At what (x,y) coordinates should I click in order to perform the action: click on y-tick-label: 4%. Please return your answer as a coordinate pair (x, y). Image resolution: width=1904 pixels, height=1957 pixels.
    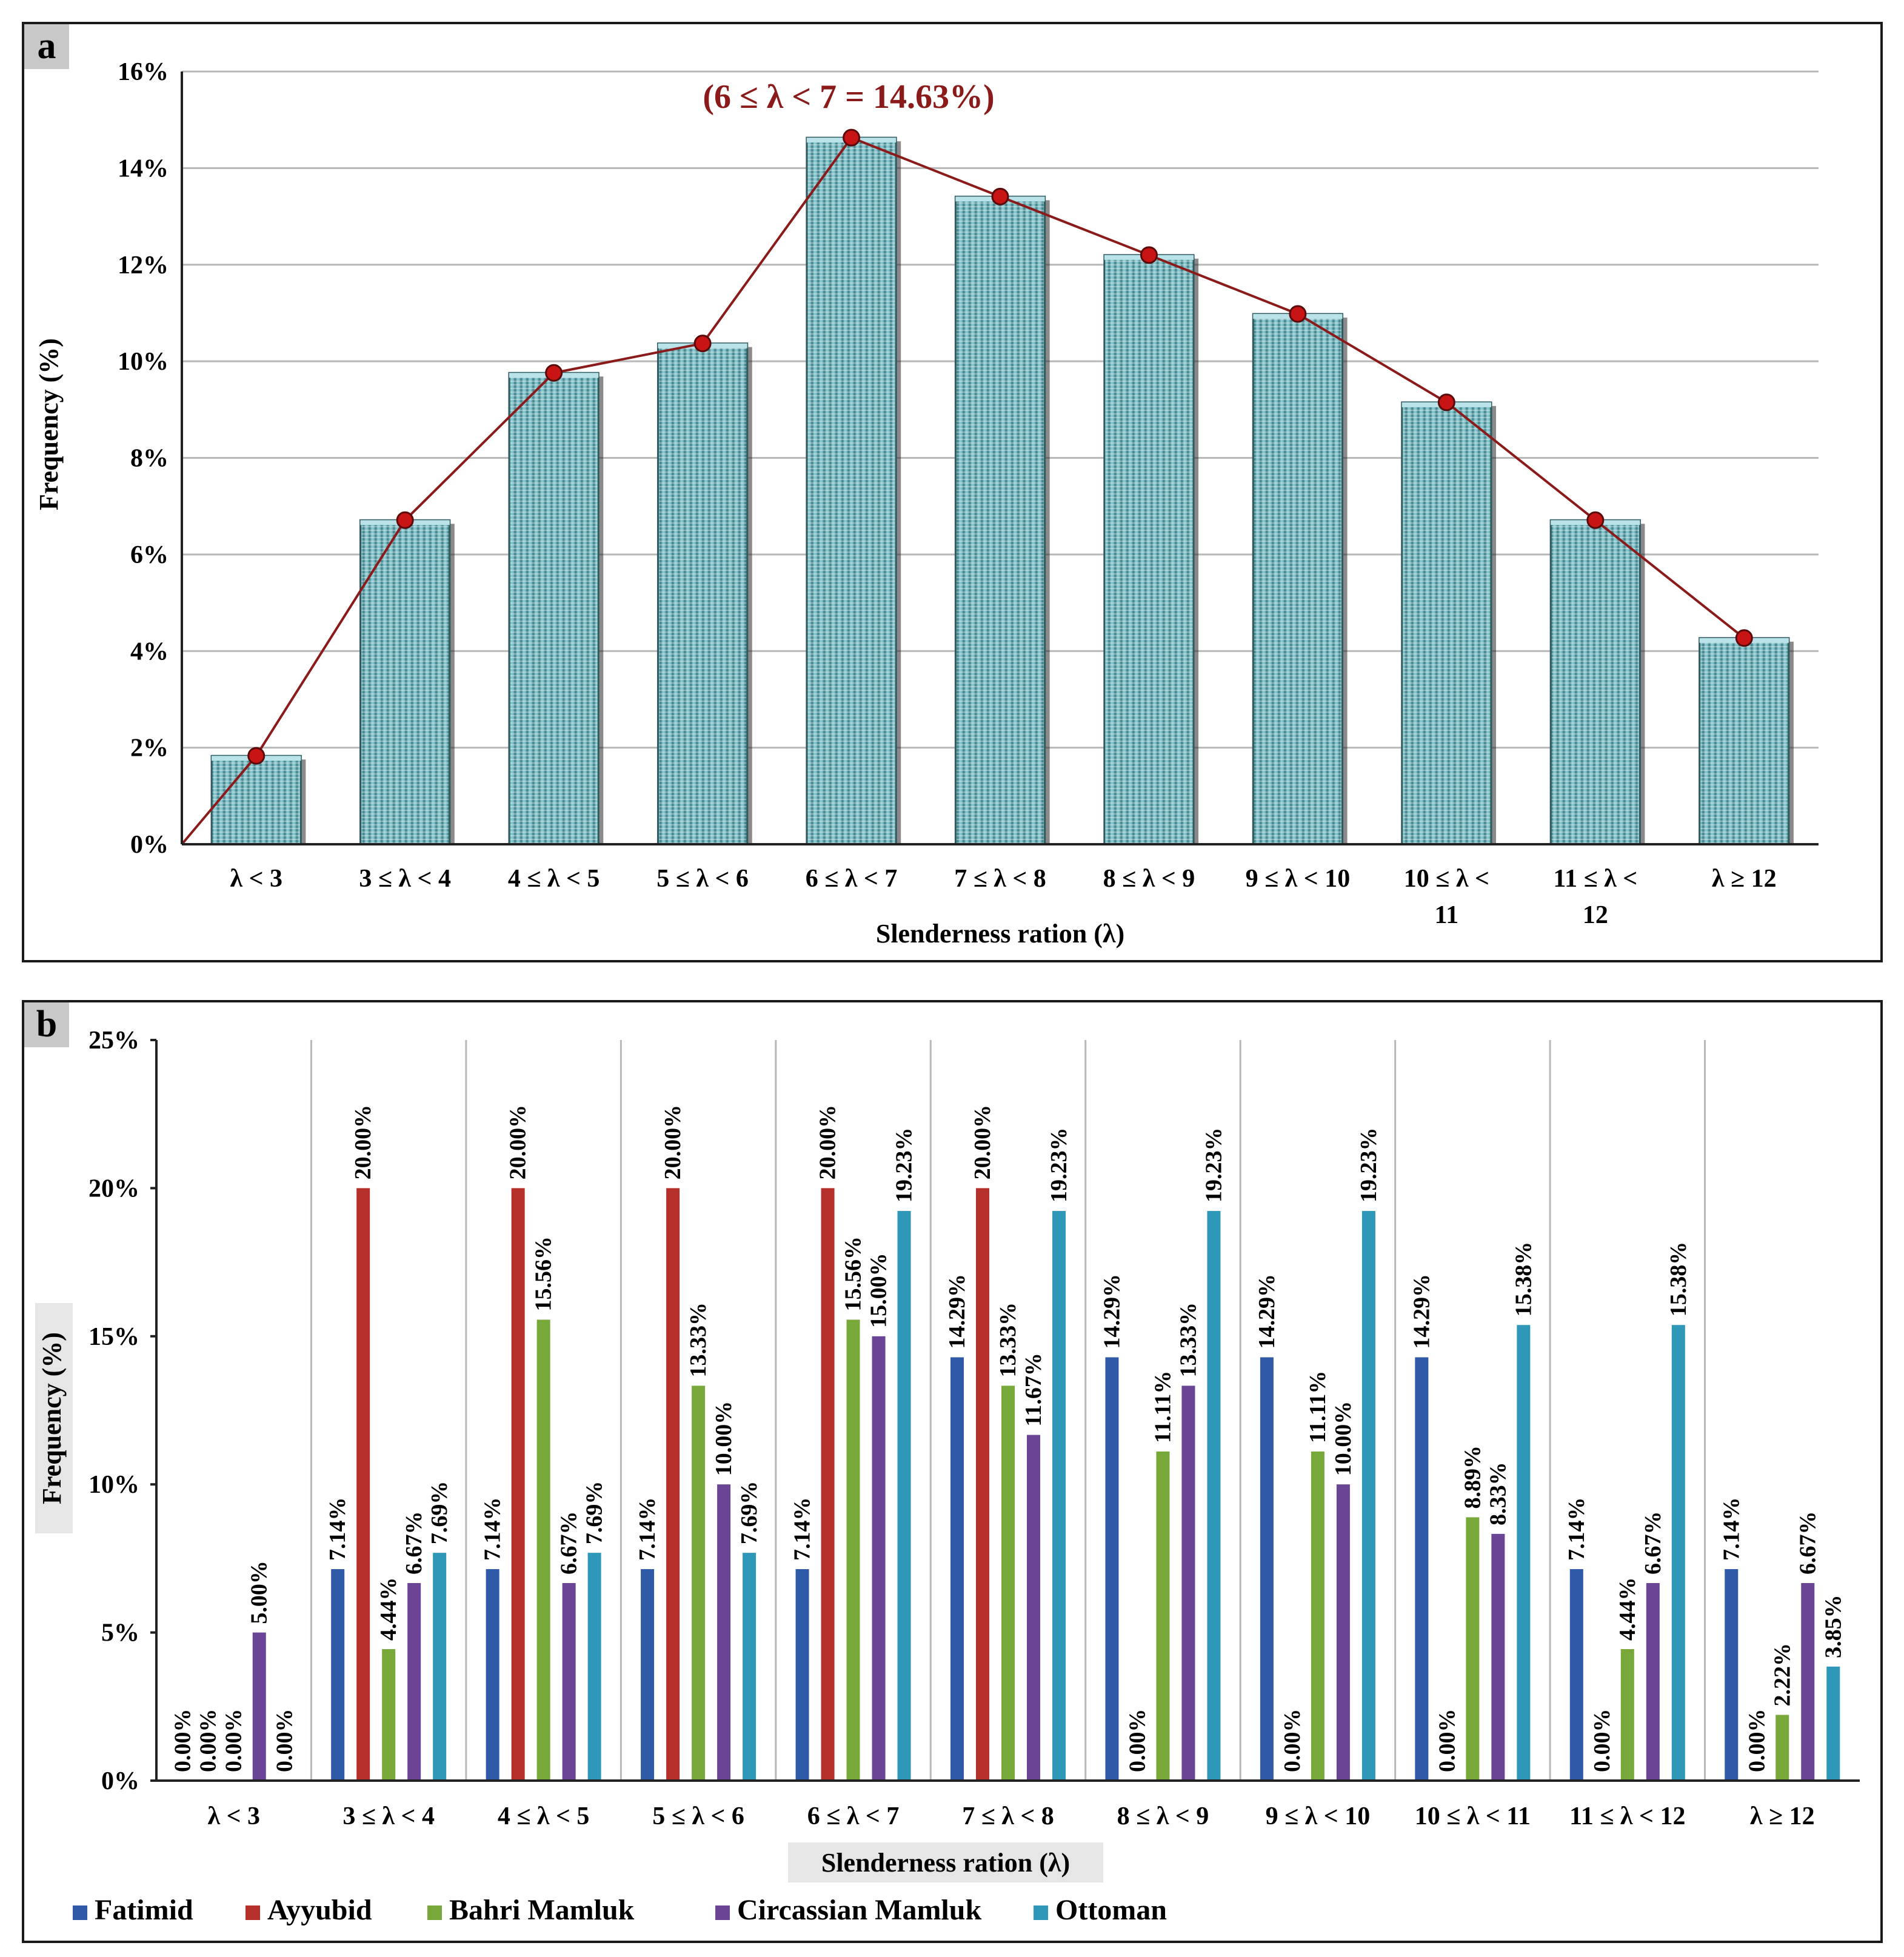
    Looking at the image, I should click on (149, 651).